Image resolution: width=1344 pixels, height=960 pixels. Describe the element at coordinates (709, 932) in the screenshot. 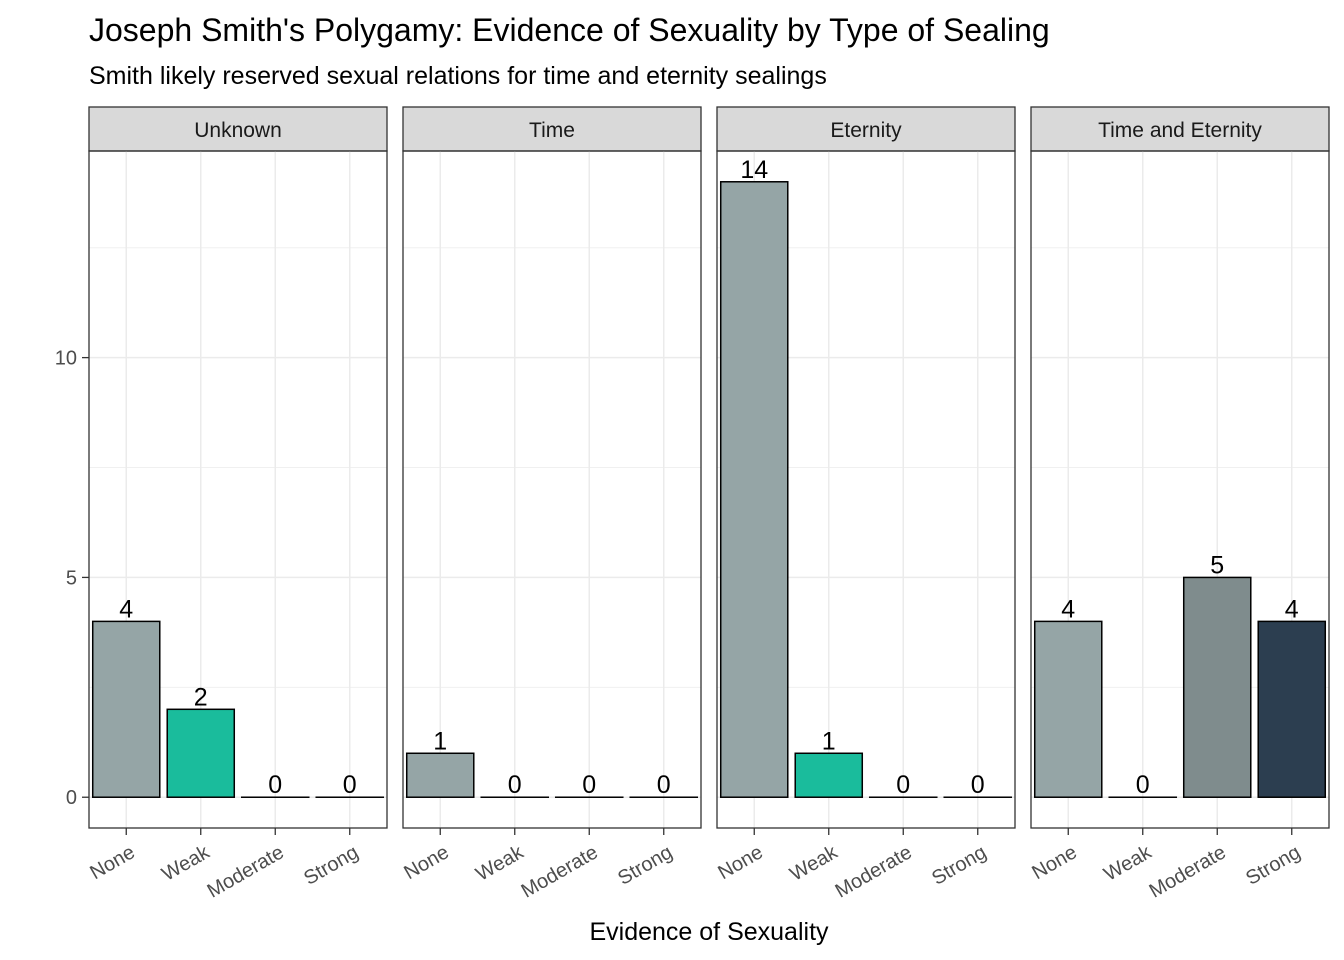

I see `x-axis-title: Evidence of Sexuality` at that location.